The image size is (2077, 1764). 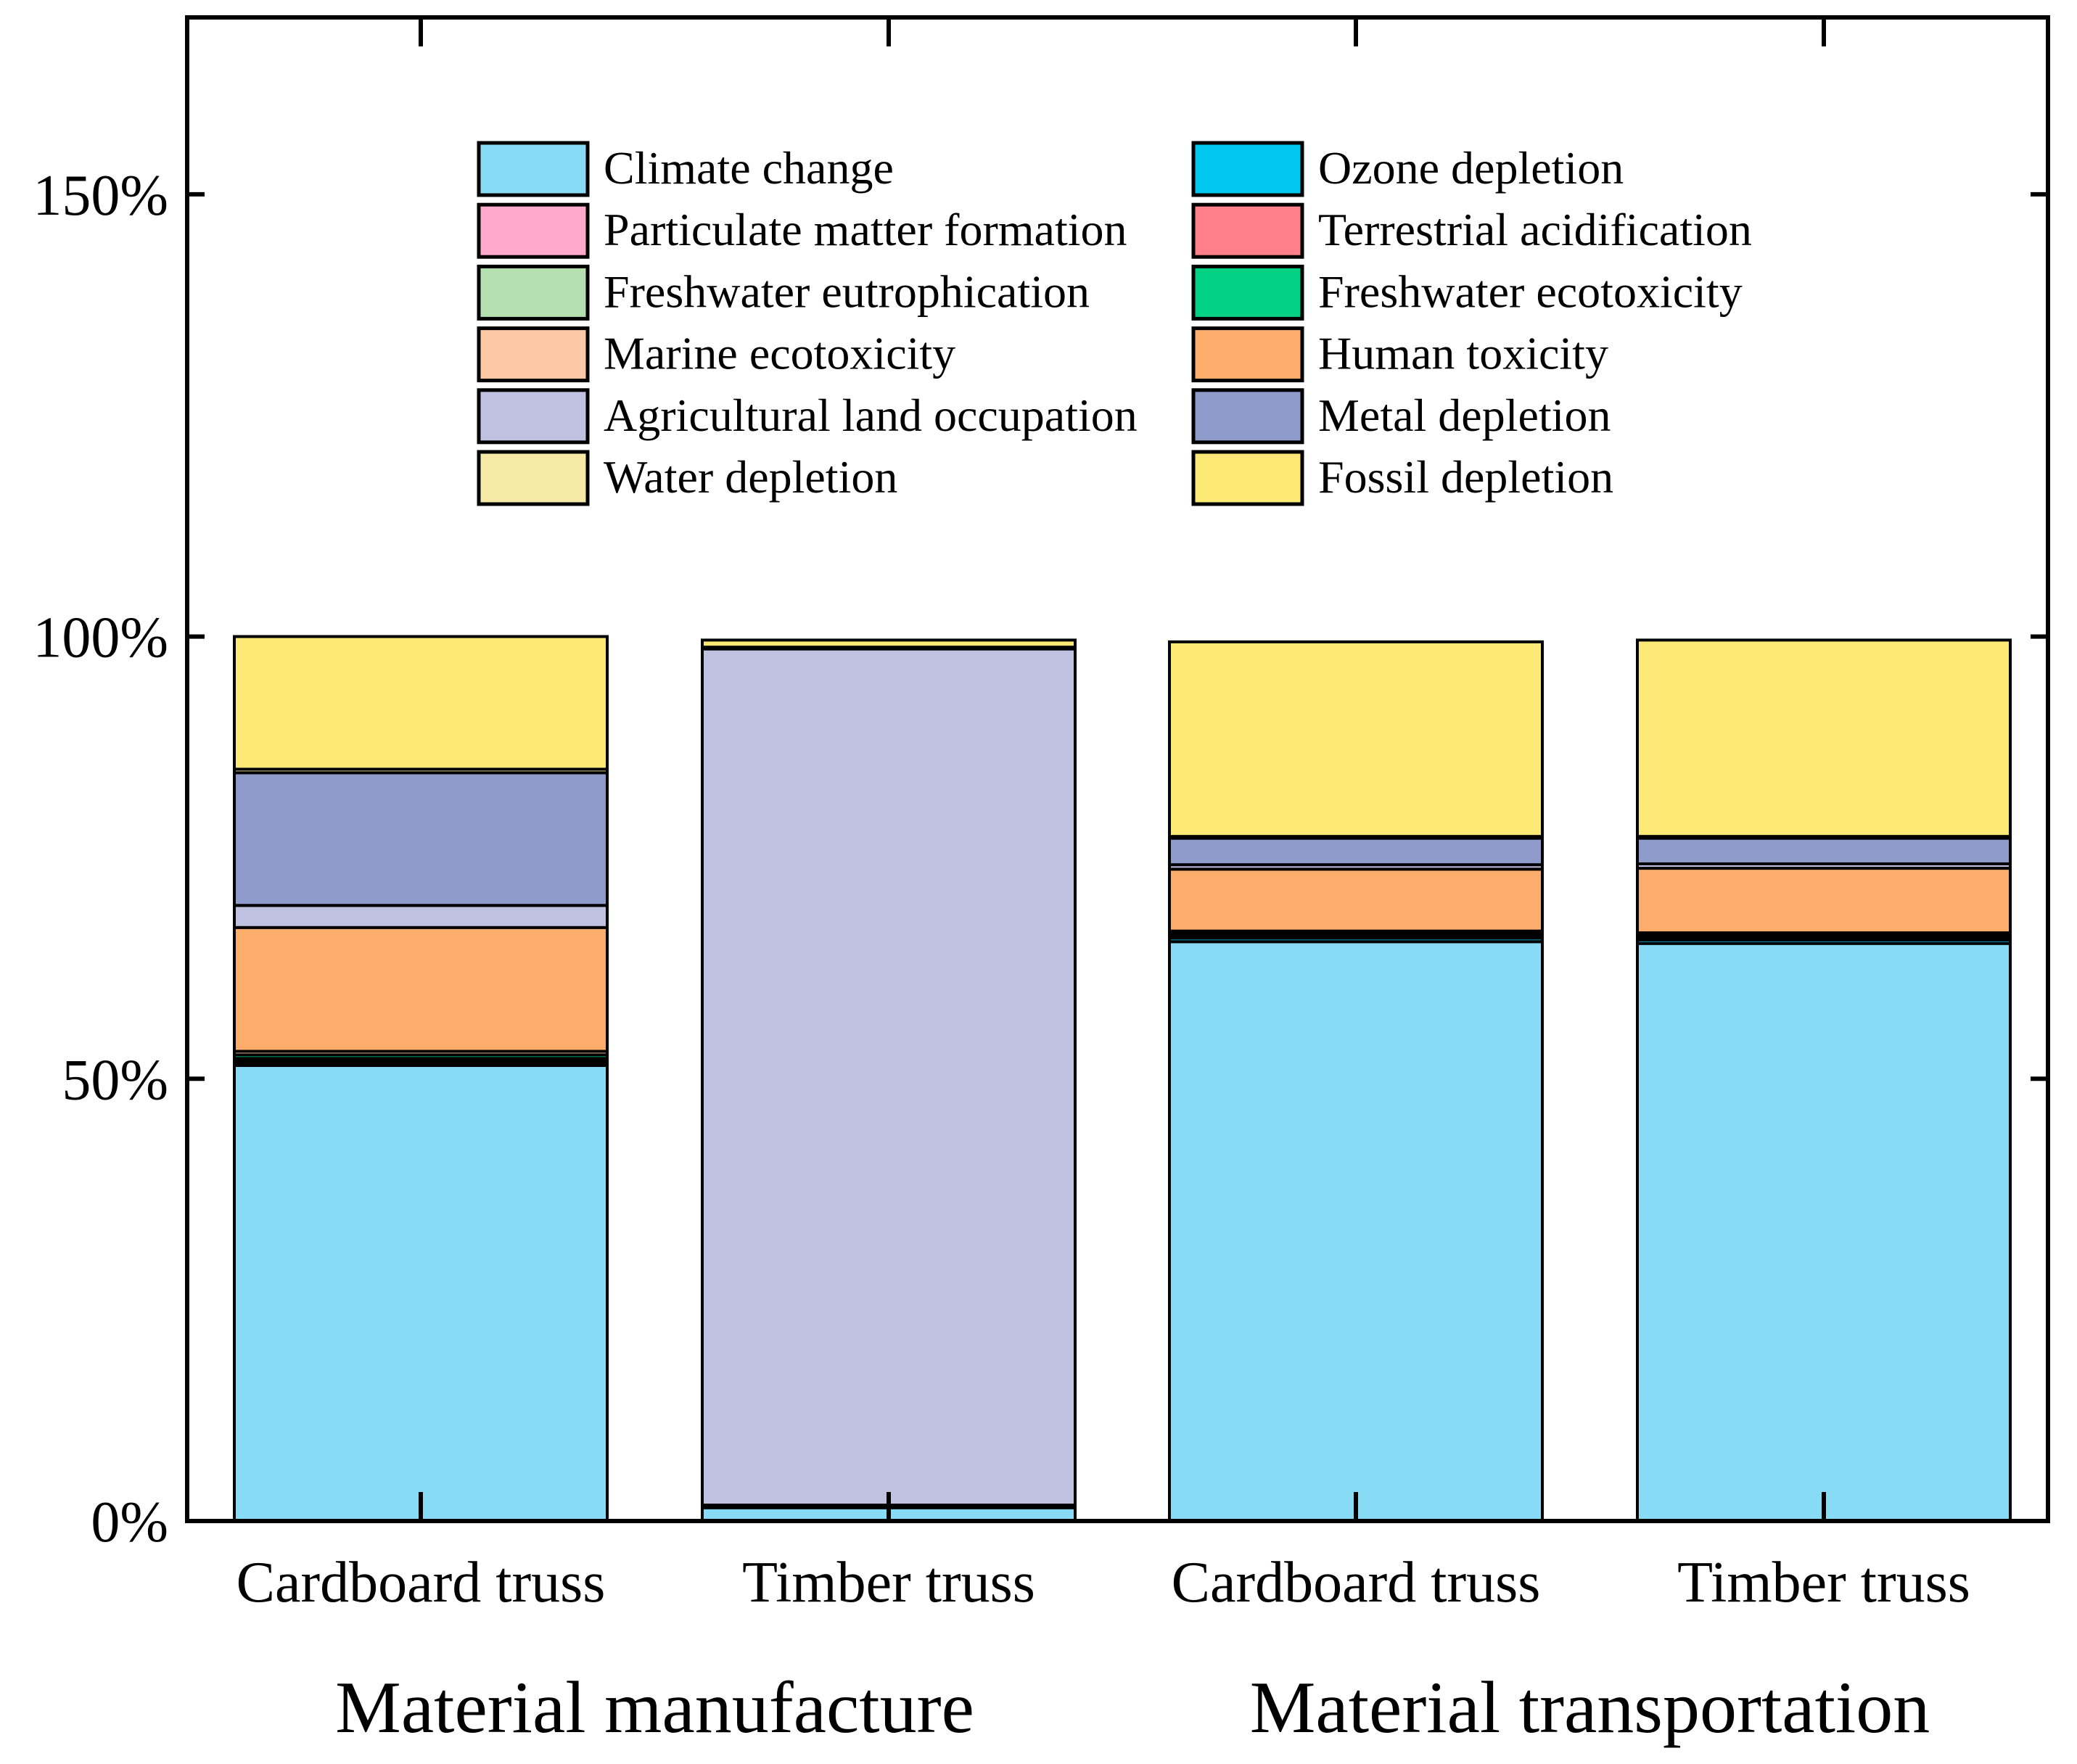 What do you see at coordinates (1463, 353) in the screenshot?
I see `legend-label: Human toxicity` at bounding box center [1463, 353].